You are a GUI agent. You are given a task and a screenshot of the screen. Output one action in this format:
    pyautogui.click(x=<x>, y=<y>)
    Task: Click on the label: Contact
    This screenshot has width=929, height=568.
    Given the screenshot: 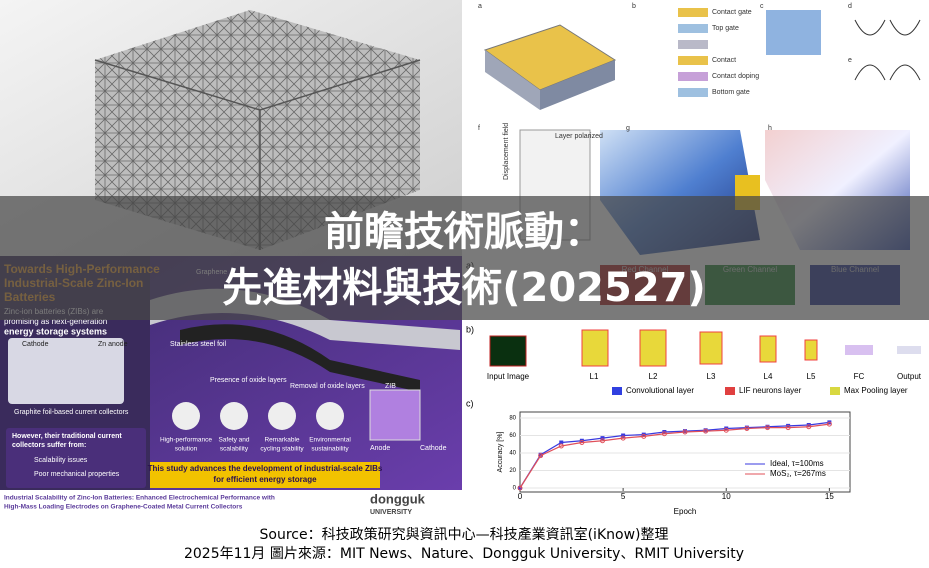 What is the action you would take?
    pyautogui.click(x=724, y=60)
    